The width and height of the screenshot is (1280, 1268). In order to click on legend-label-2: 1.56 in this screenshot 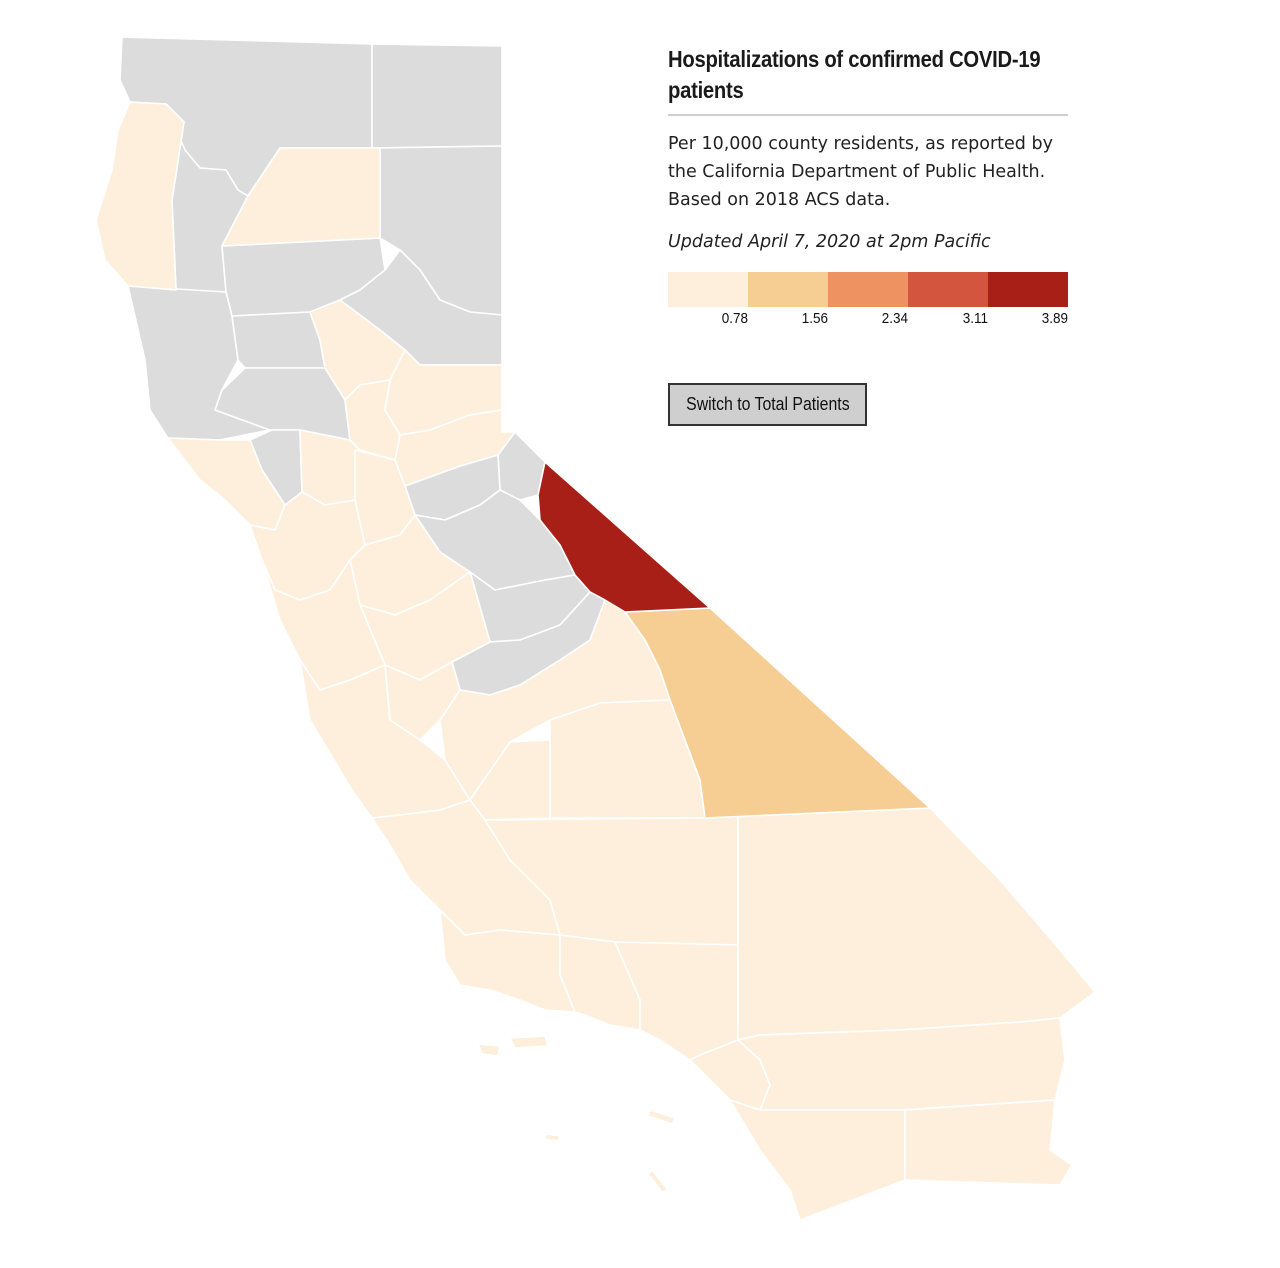, I will do `click(814, 318)`.